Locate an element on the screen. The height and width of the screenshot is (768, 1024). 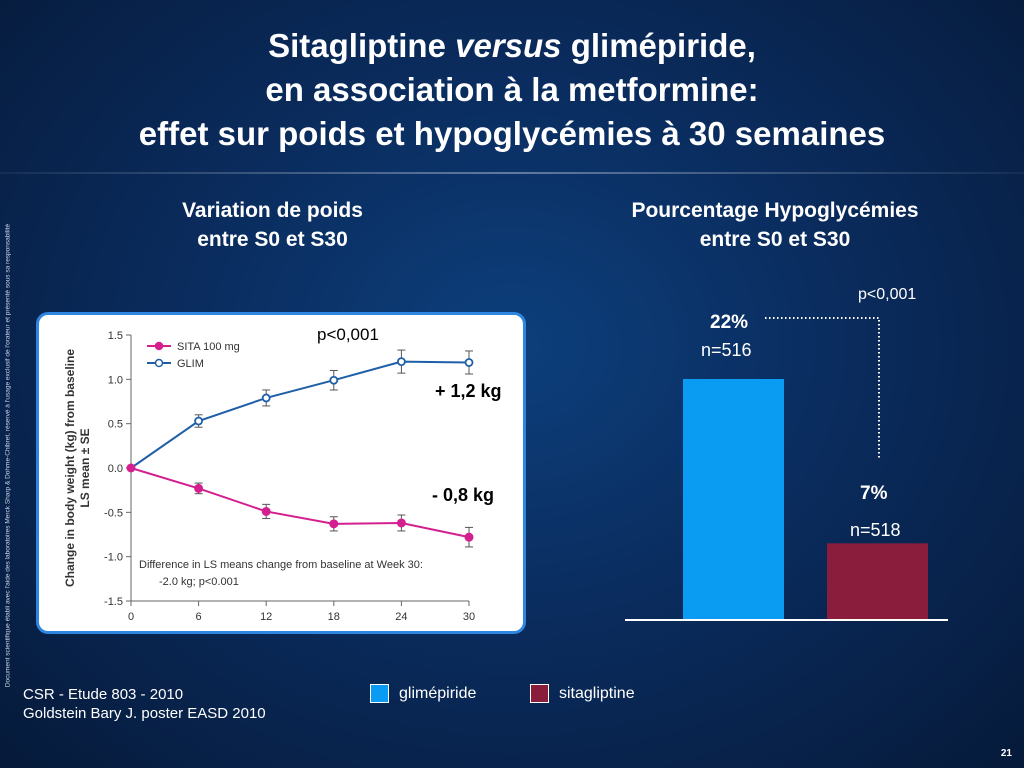
x-tick-label: 12 is located at coordinates (266, 617).